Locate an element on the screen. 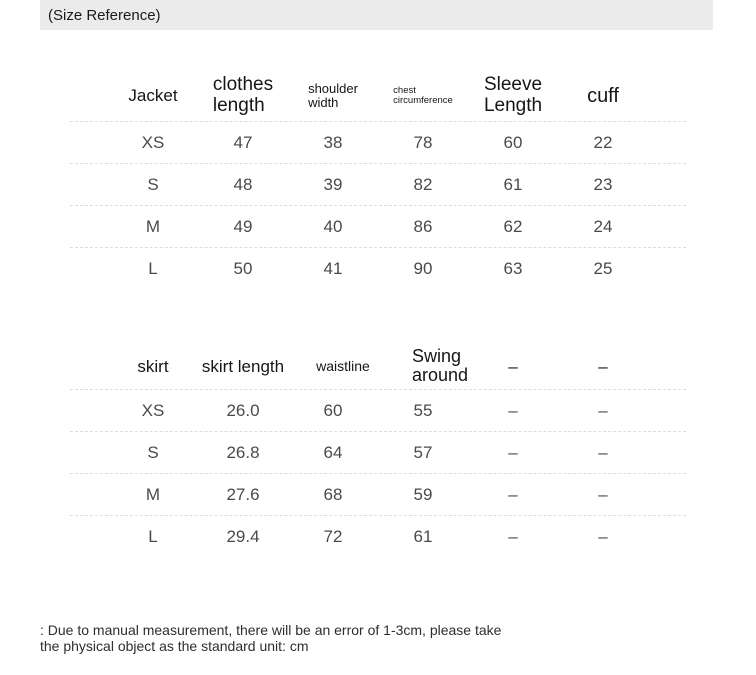 This screenshot has width=756, height=675. value-cell: 63 is located at coordinates (513, 268).